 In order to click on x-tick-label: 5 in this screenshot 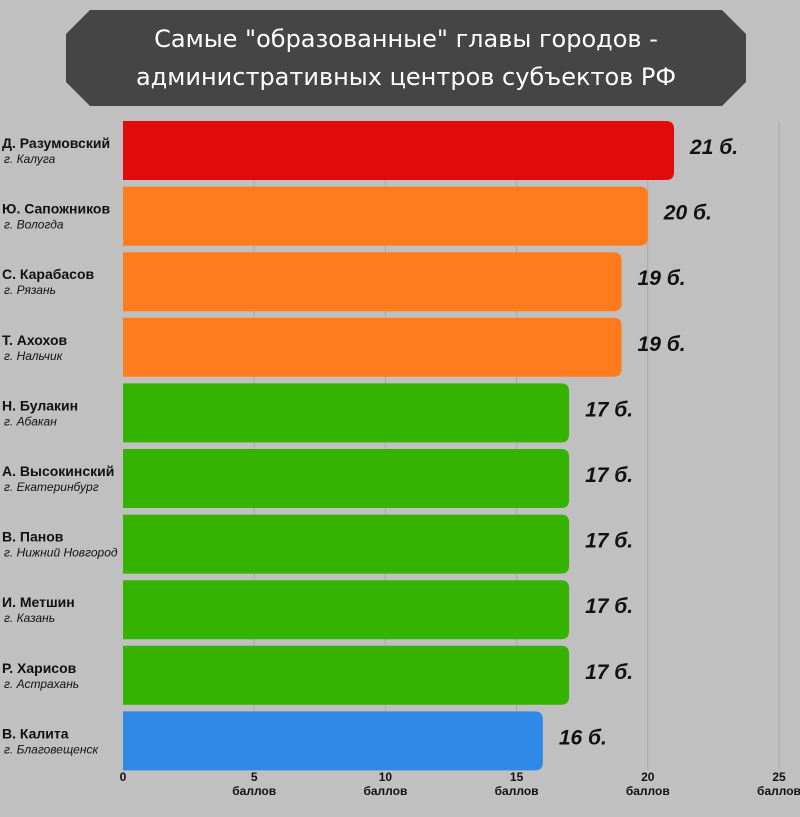, I will do `click(254, 777)`.